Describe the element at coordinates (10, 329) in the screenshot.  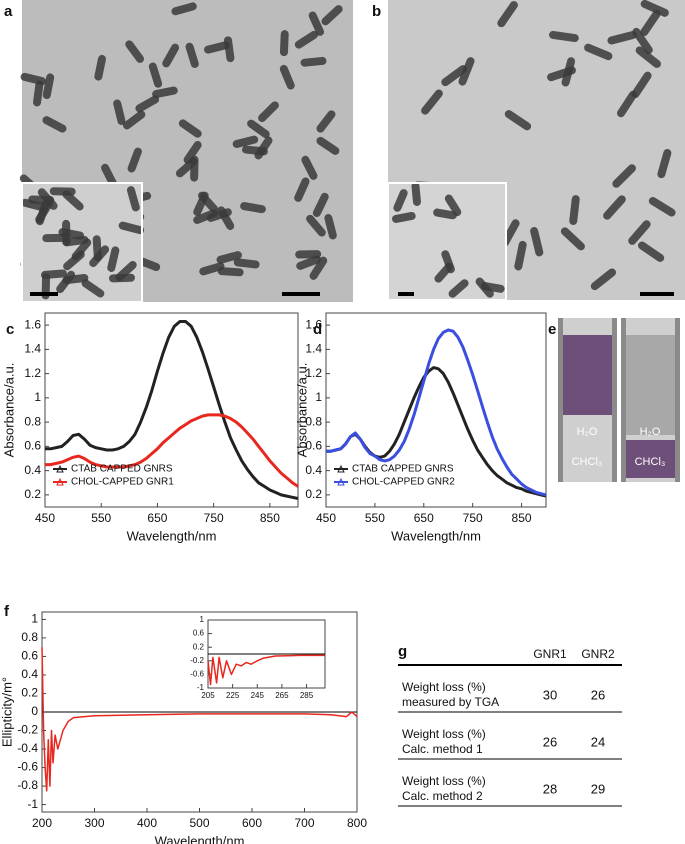
I see `panel-label: c` at that location.